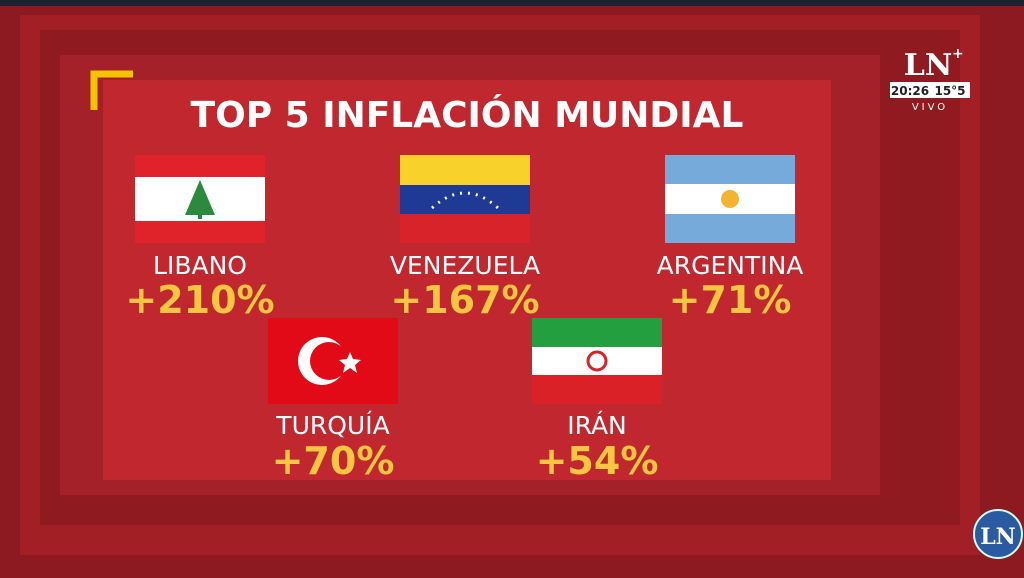 The width and height of the screenshot is (1024, 578). What do you see at coordinates (597, 425) in the screenshot?
I see `country-name: IRÁN` at bounding box center [597, 425].